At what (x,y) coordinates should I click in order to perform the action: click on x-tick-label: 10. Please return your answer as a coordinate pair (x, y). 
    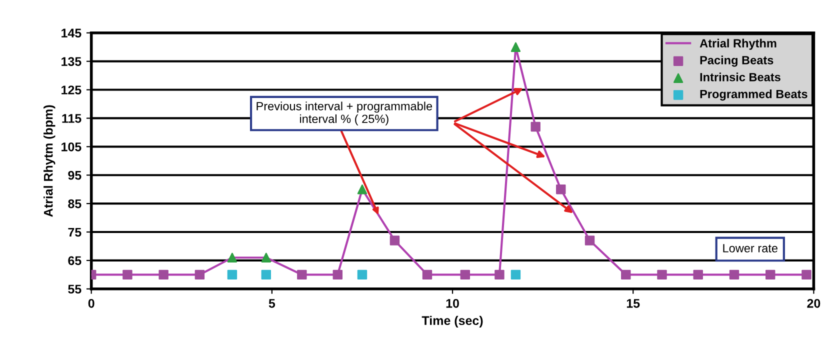
    Looking at the image, I should click on (452, 303).